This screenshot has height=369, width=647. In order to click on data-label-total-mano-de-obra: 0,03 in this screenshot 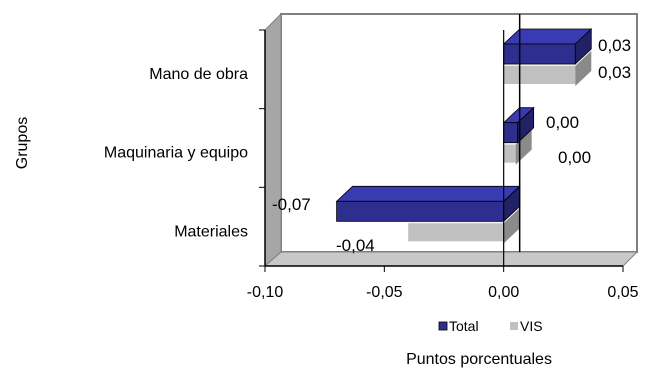, I will do `click(614, 45)`.